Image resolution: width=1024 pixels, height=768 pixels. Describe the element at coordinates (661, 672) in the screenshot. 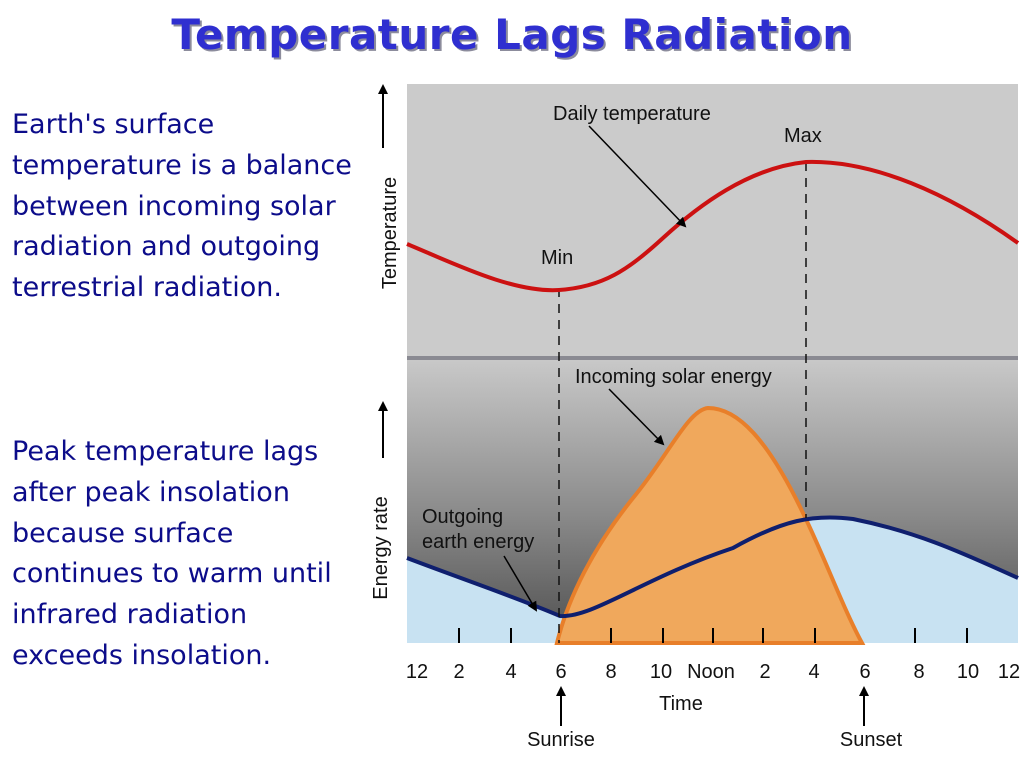

I see `hour-label-10am: 10` at that location.